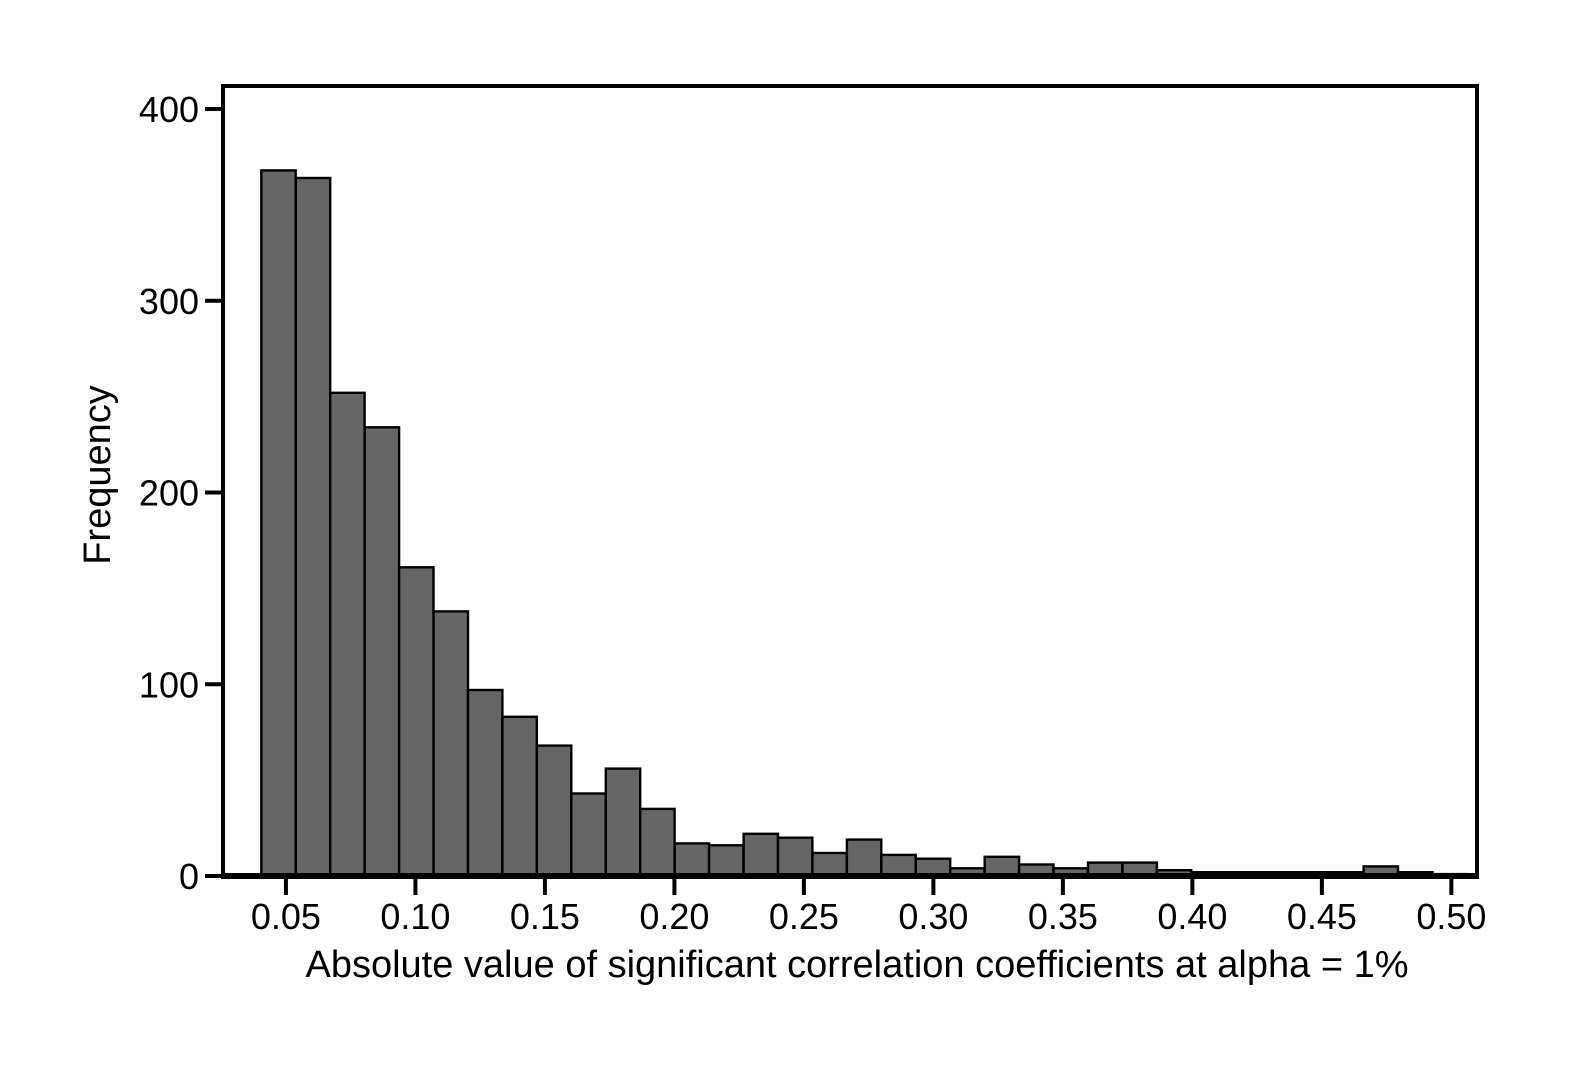 The width and height of the screenshot is (1570, 1066). I want to click on x-axis-tick-label: 0.45, so click(1322, 916).